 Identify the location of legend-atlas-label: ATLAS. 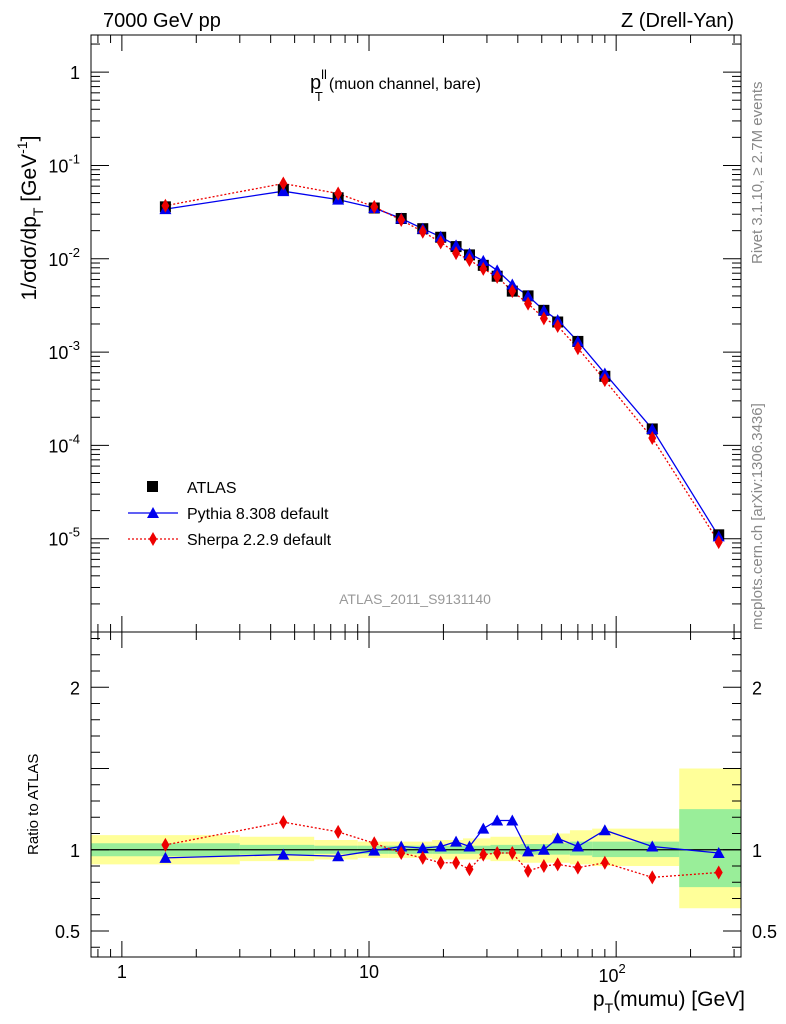
(212, 488).